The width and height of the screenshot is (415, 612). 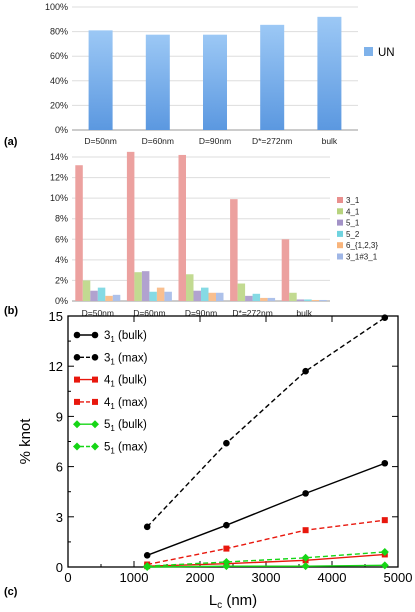 What do you see at coordinates (353, 211) in the screenshot?
I see `b-legend-label: 4_1` at bounding box center [353, 211].